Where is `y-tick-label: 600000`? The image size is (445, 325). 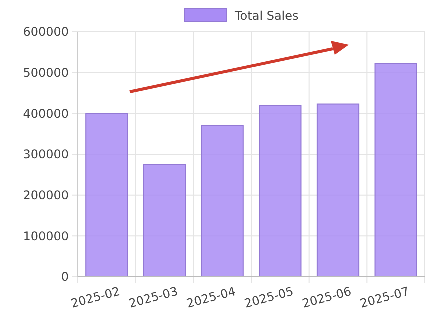 y-tick-label: 600000 is located at coordinates (46, 32).